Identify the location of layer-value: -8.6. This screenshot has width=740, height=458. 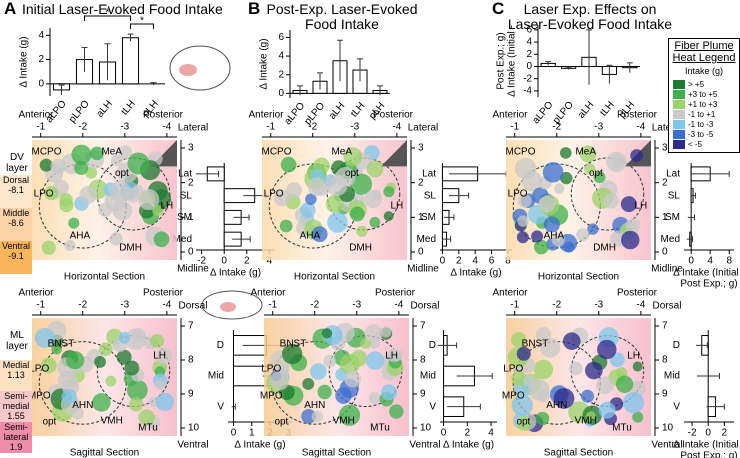
(16, 223).